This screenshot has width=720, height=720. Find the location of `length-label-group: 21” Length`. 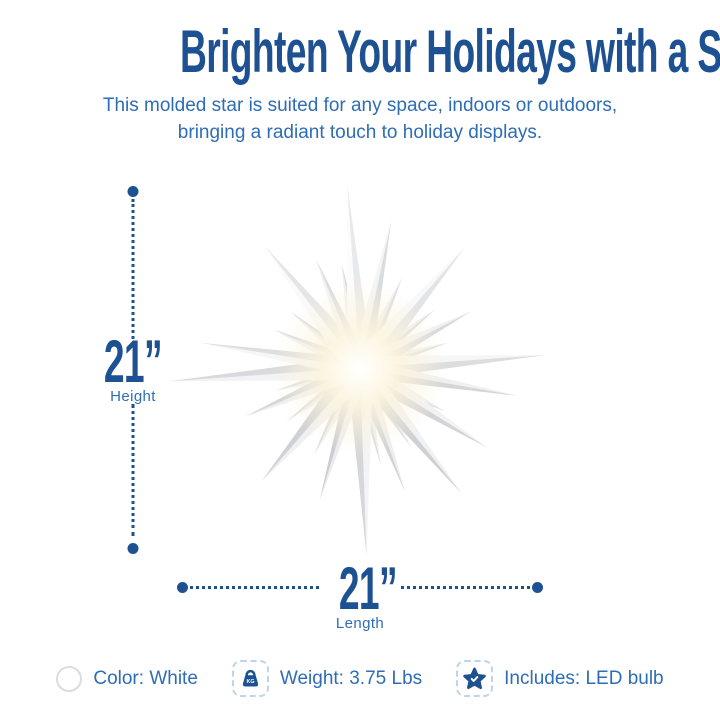

length-label-group: 21” Length is located at coordinates (360, 593).